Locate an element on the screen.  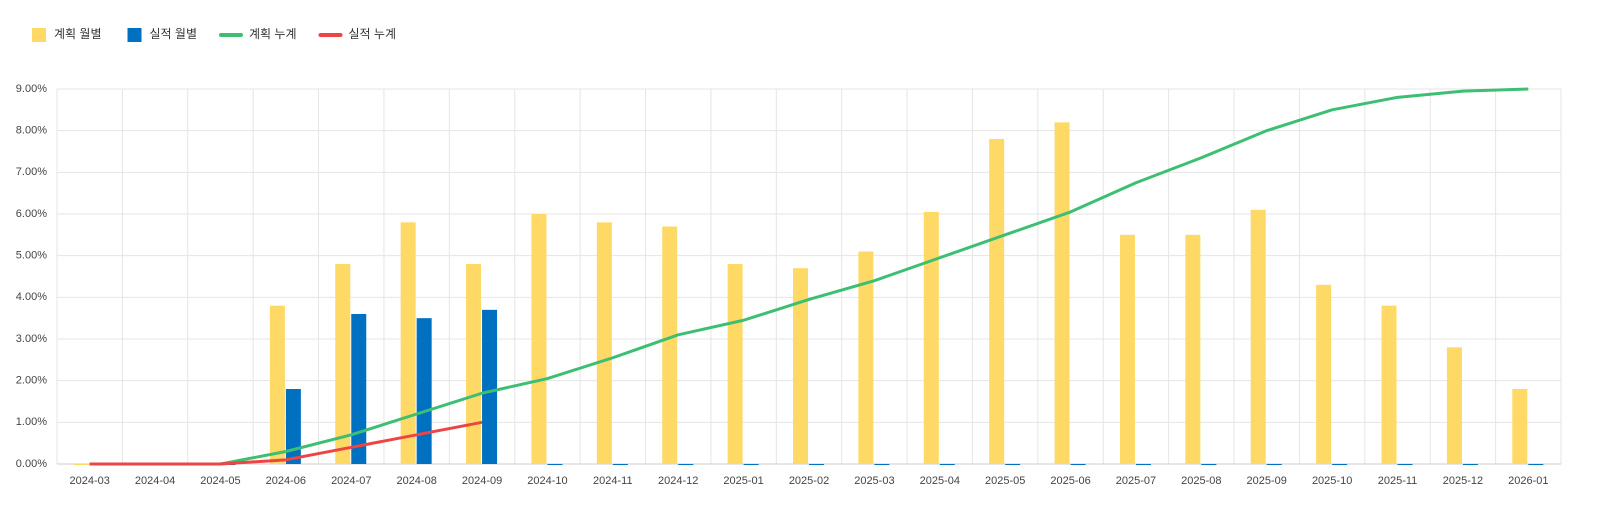
y-tick-label: 2.00% is located at coordinates (31, 381).